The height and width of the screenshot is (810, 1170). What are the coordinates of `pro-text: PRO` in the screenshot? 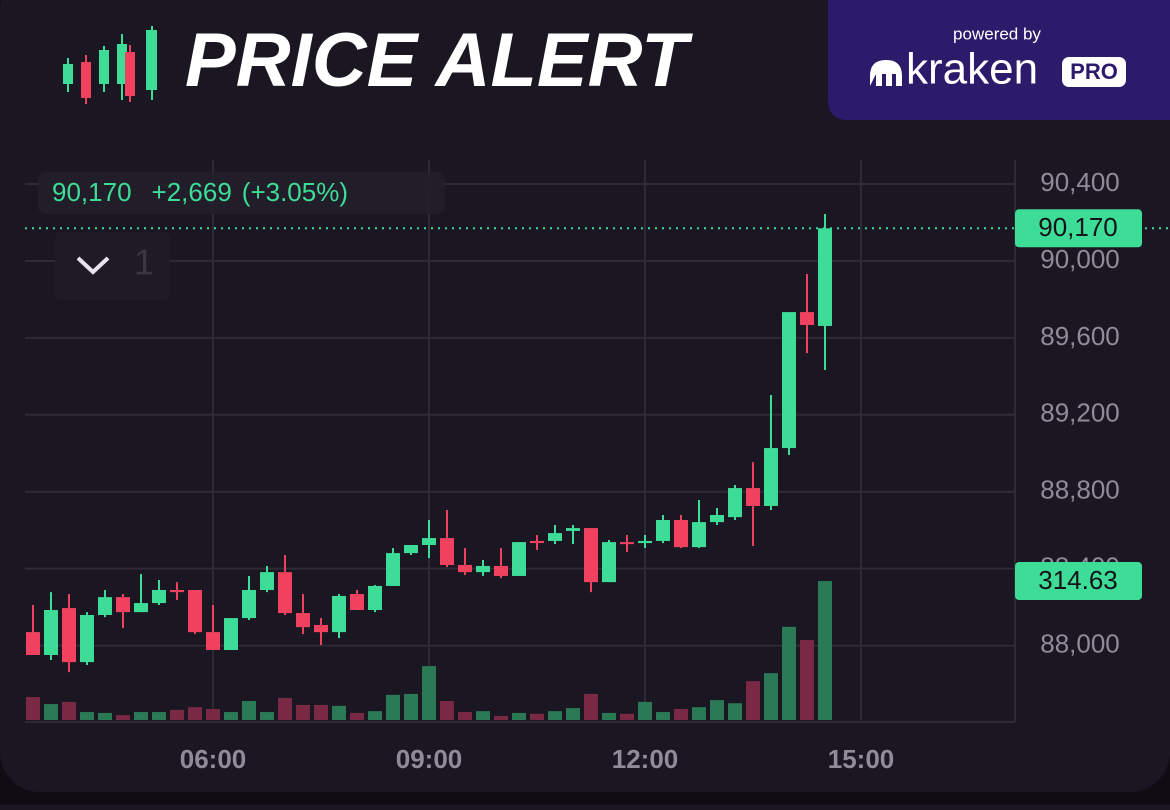 It's located at (1094, 71).